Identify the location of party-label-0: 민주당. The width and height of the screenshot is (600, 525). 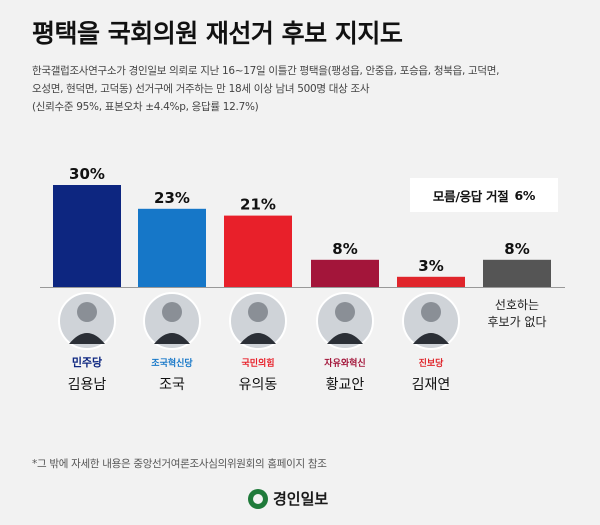
(87, 362).